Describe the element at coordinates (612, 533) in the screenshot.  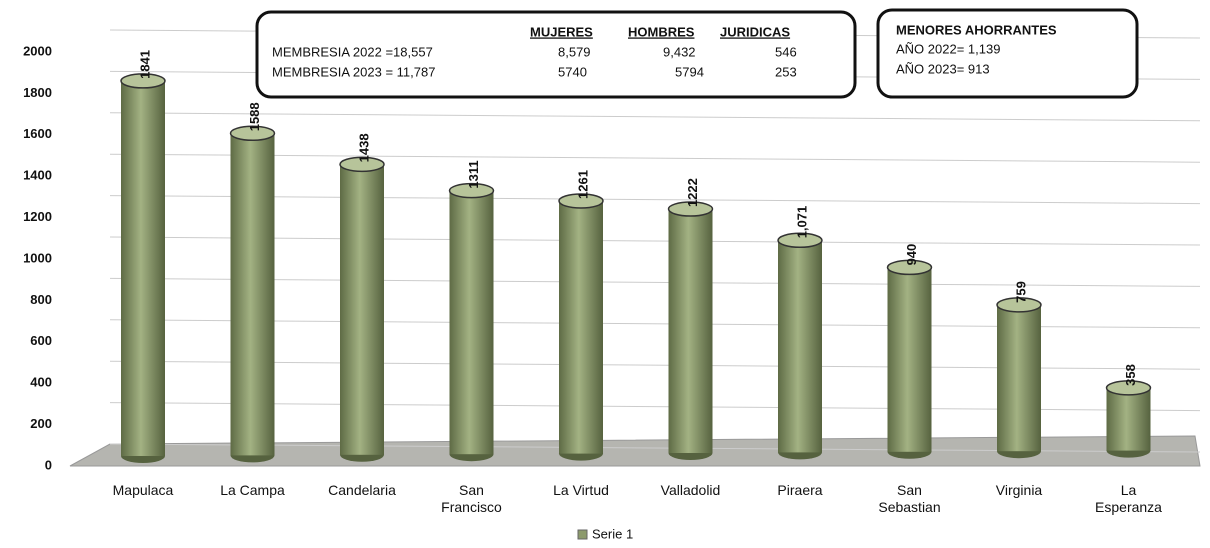
I see `legend-label: Serie 1` at that location.